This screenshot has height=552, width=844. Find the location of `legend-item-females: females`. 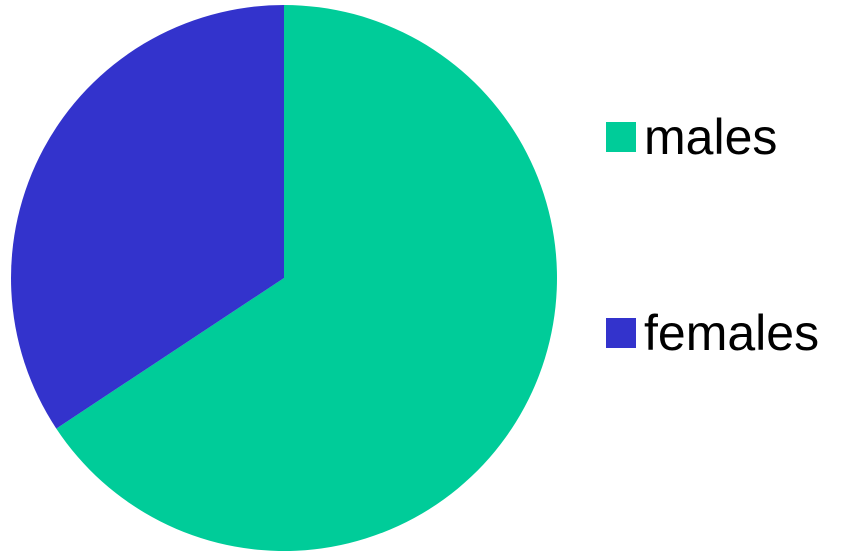

legend-item-females: females is located at coordinates (712, 333).